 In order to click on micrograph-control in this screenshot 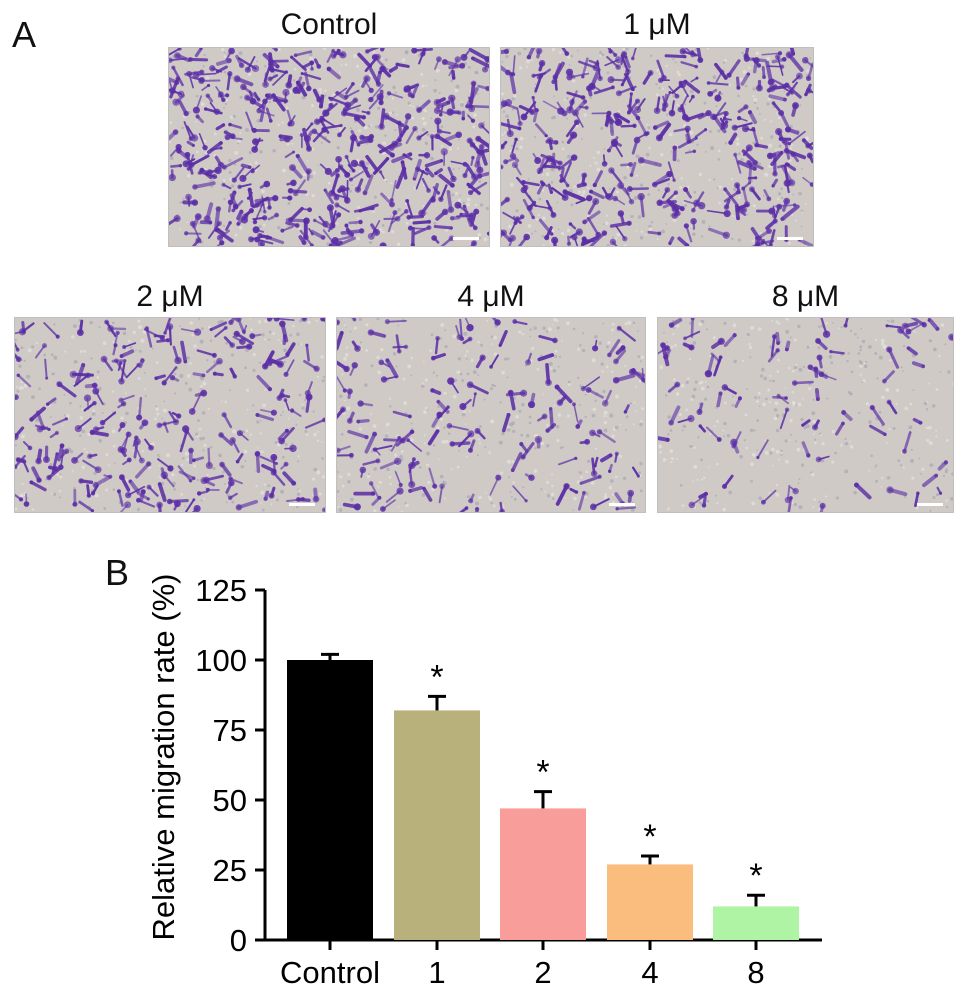, I will do `click(329, 147)`.